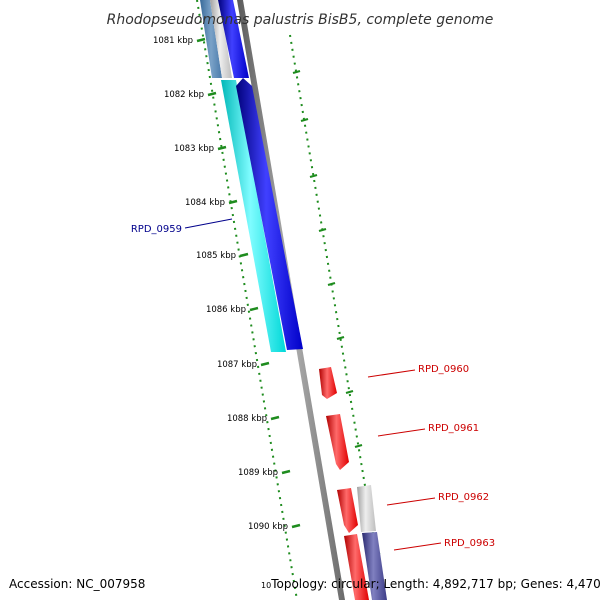 The image size is (600, 600). I want to click on gene-label: RPD_0959, so click(156, 229).